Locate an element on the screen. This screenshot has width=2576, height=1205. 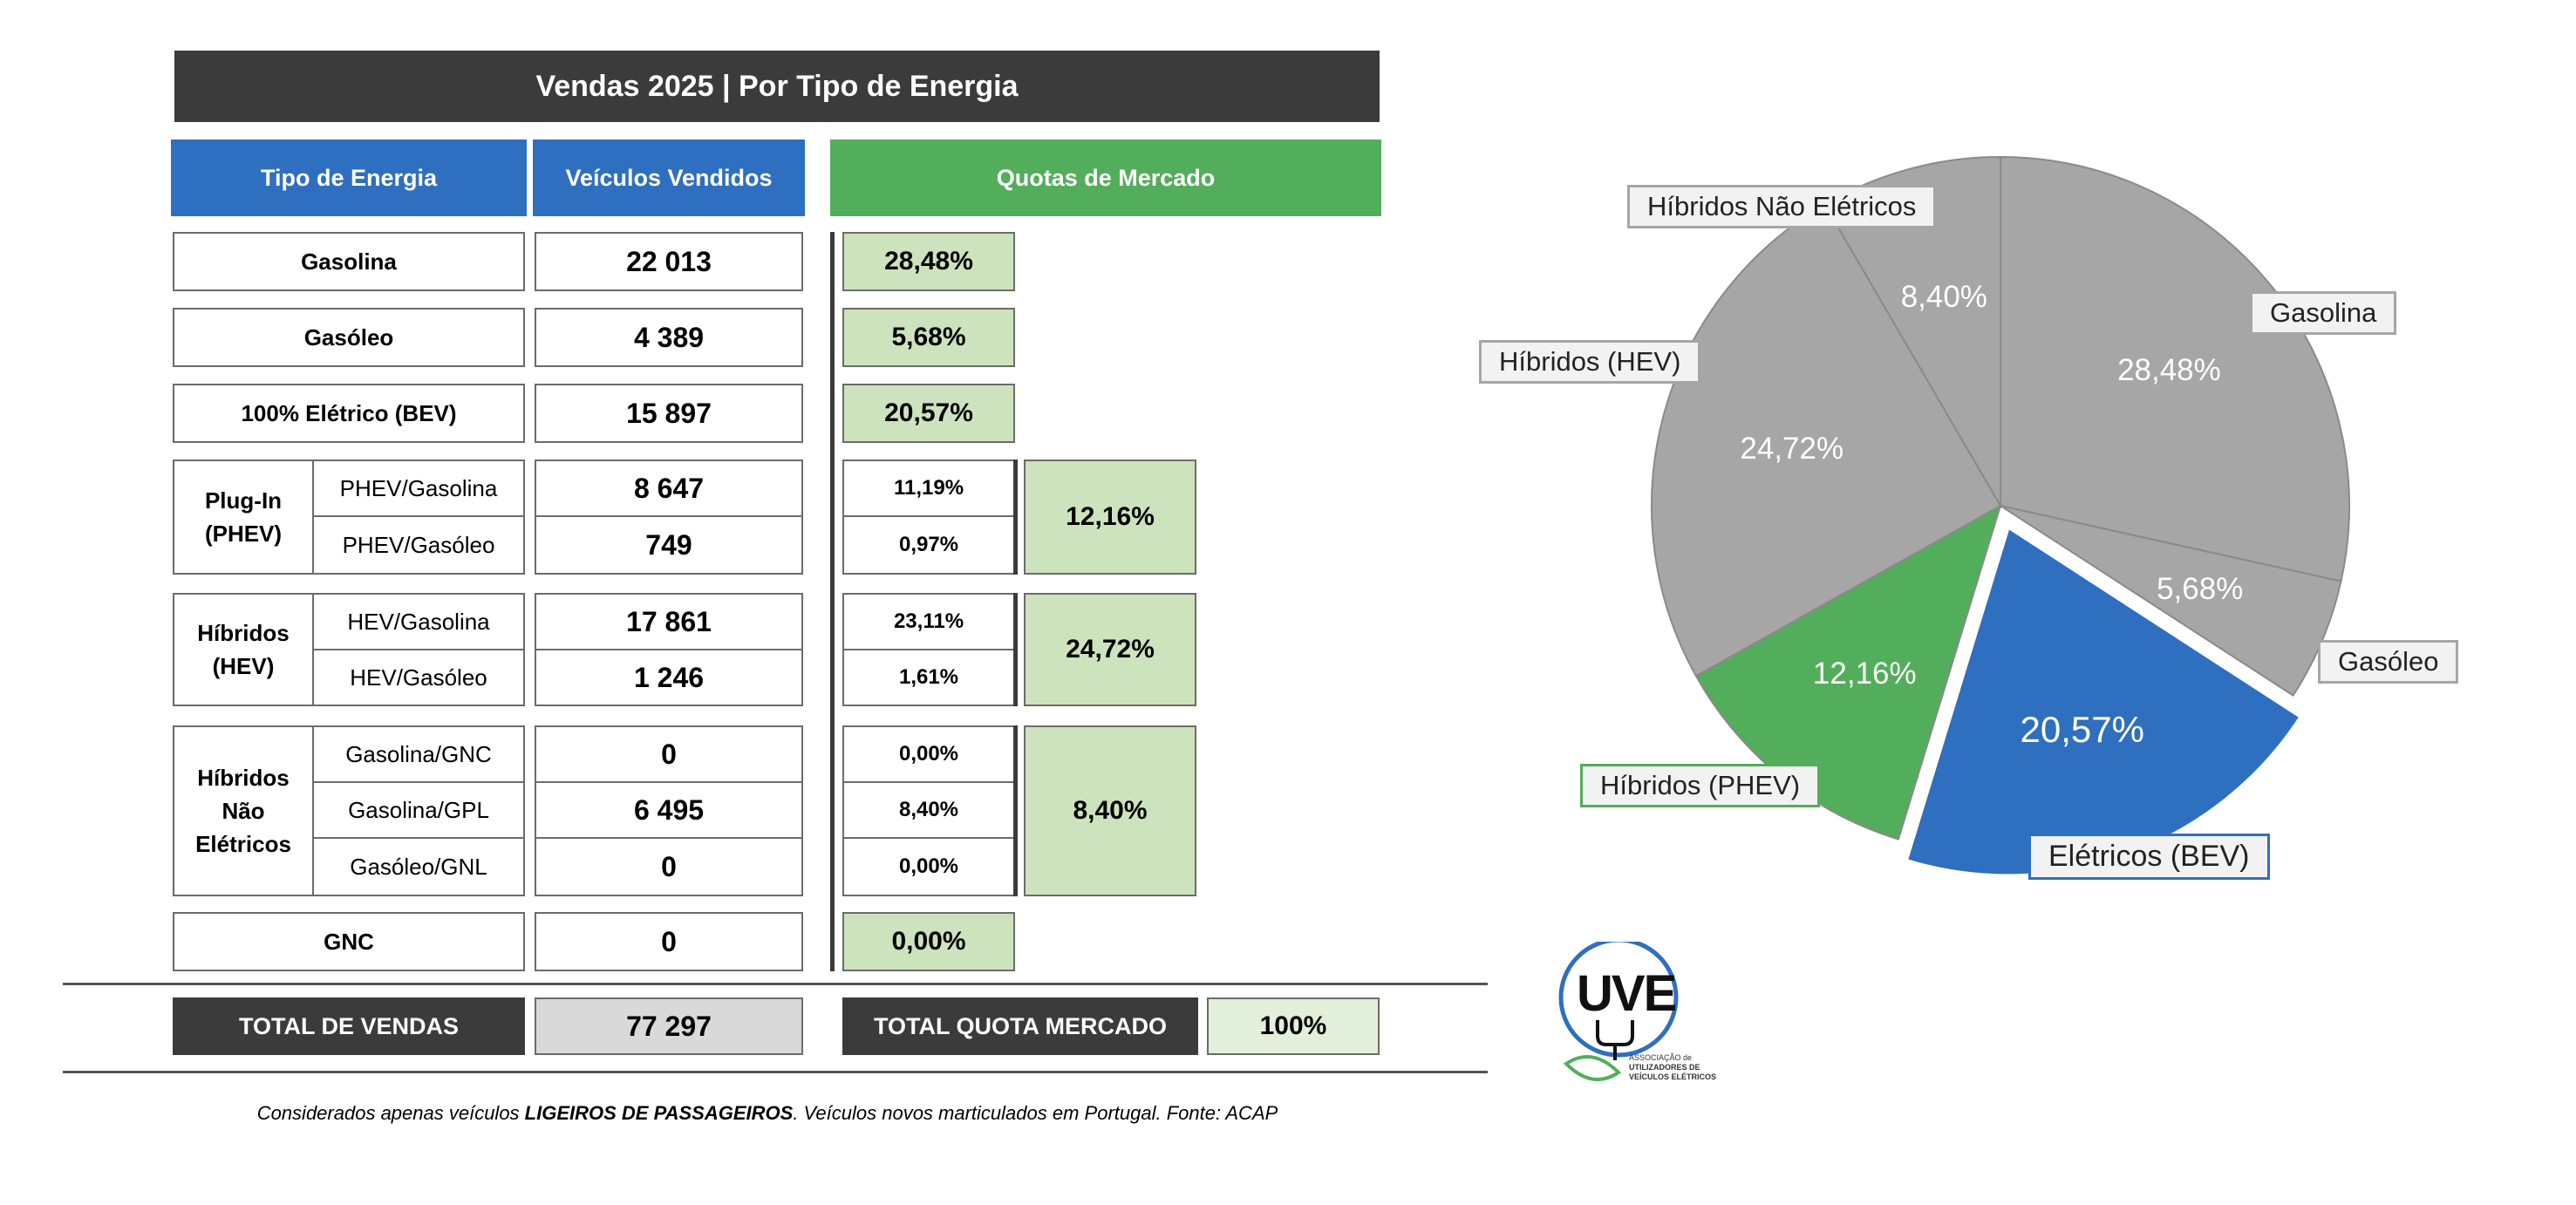
total-vendas-label: TOTAL DE VENDAS is located at coordinates (349, 1026).